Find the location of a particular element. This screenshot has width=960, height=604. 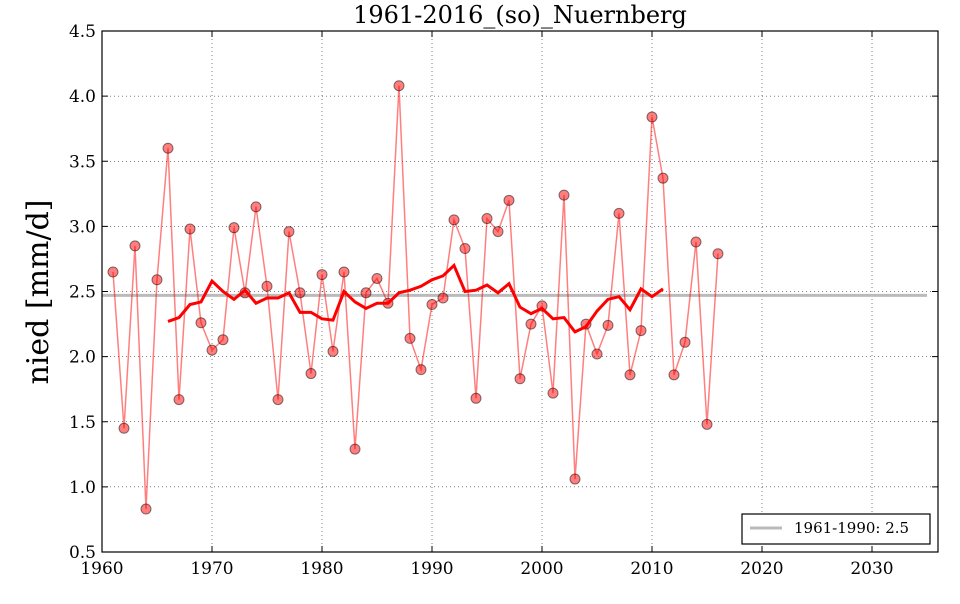

y-tick-label: 1.0 is located at coordinates (82, 488).